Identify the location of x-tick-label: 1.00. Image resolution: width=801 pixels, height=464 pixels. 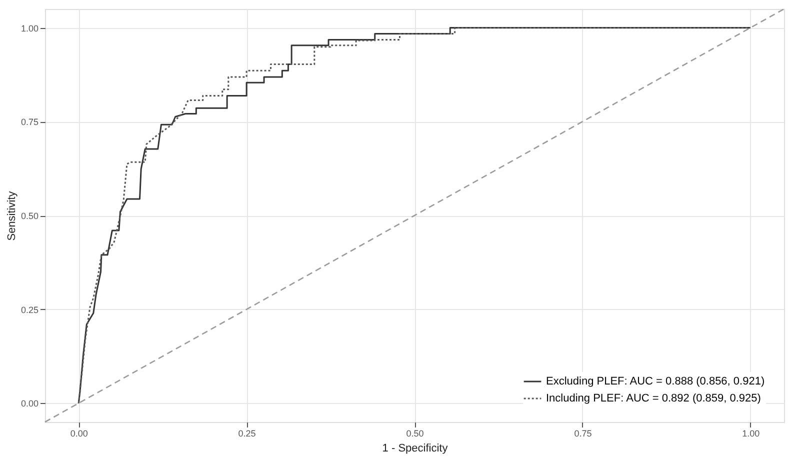
(751, 433).